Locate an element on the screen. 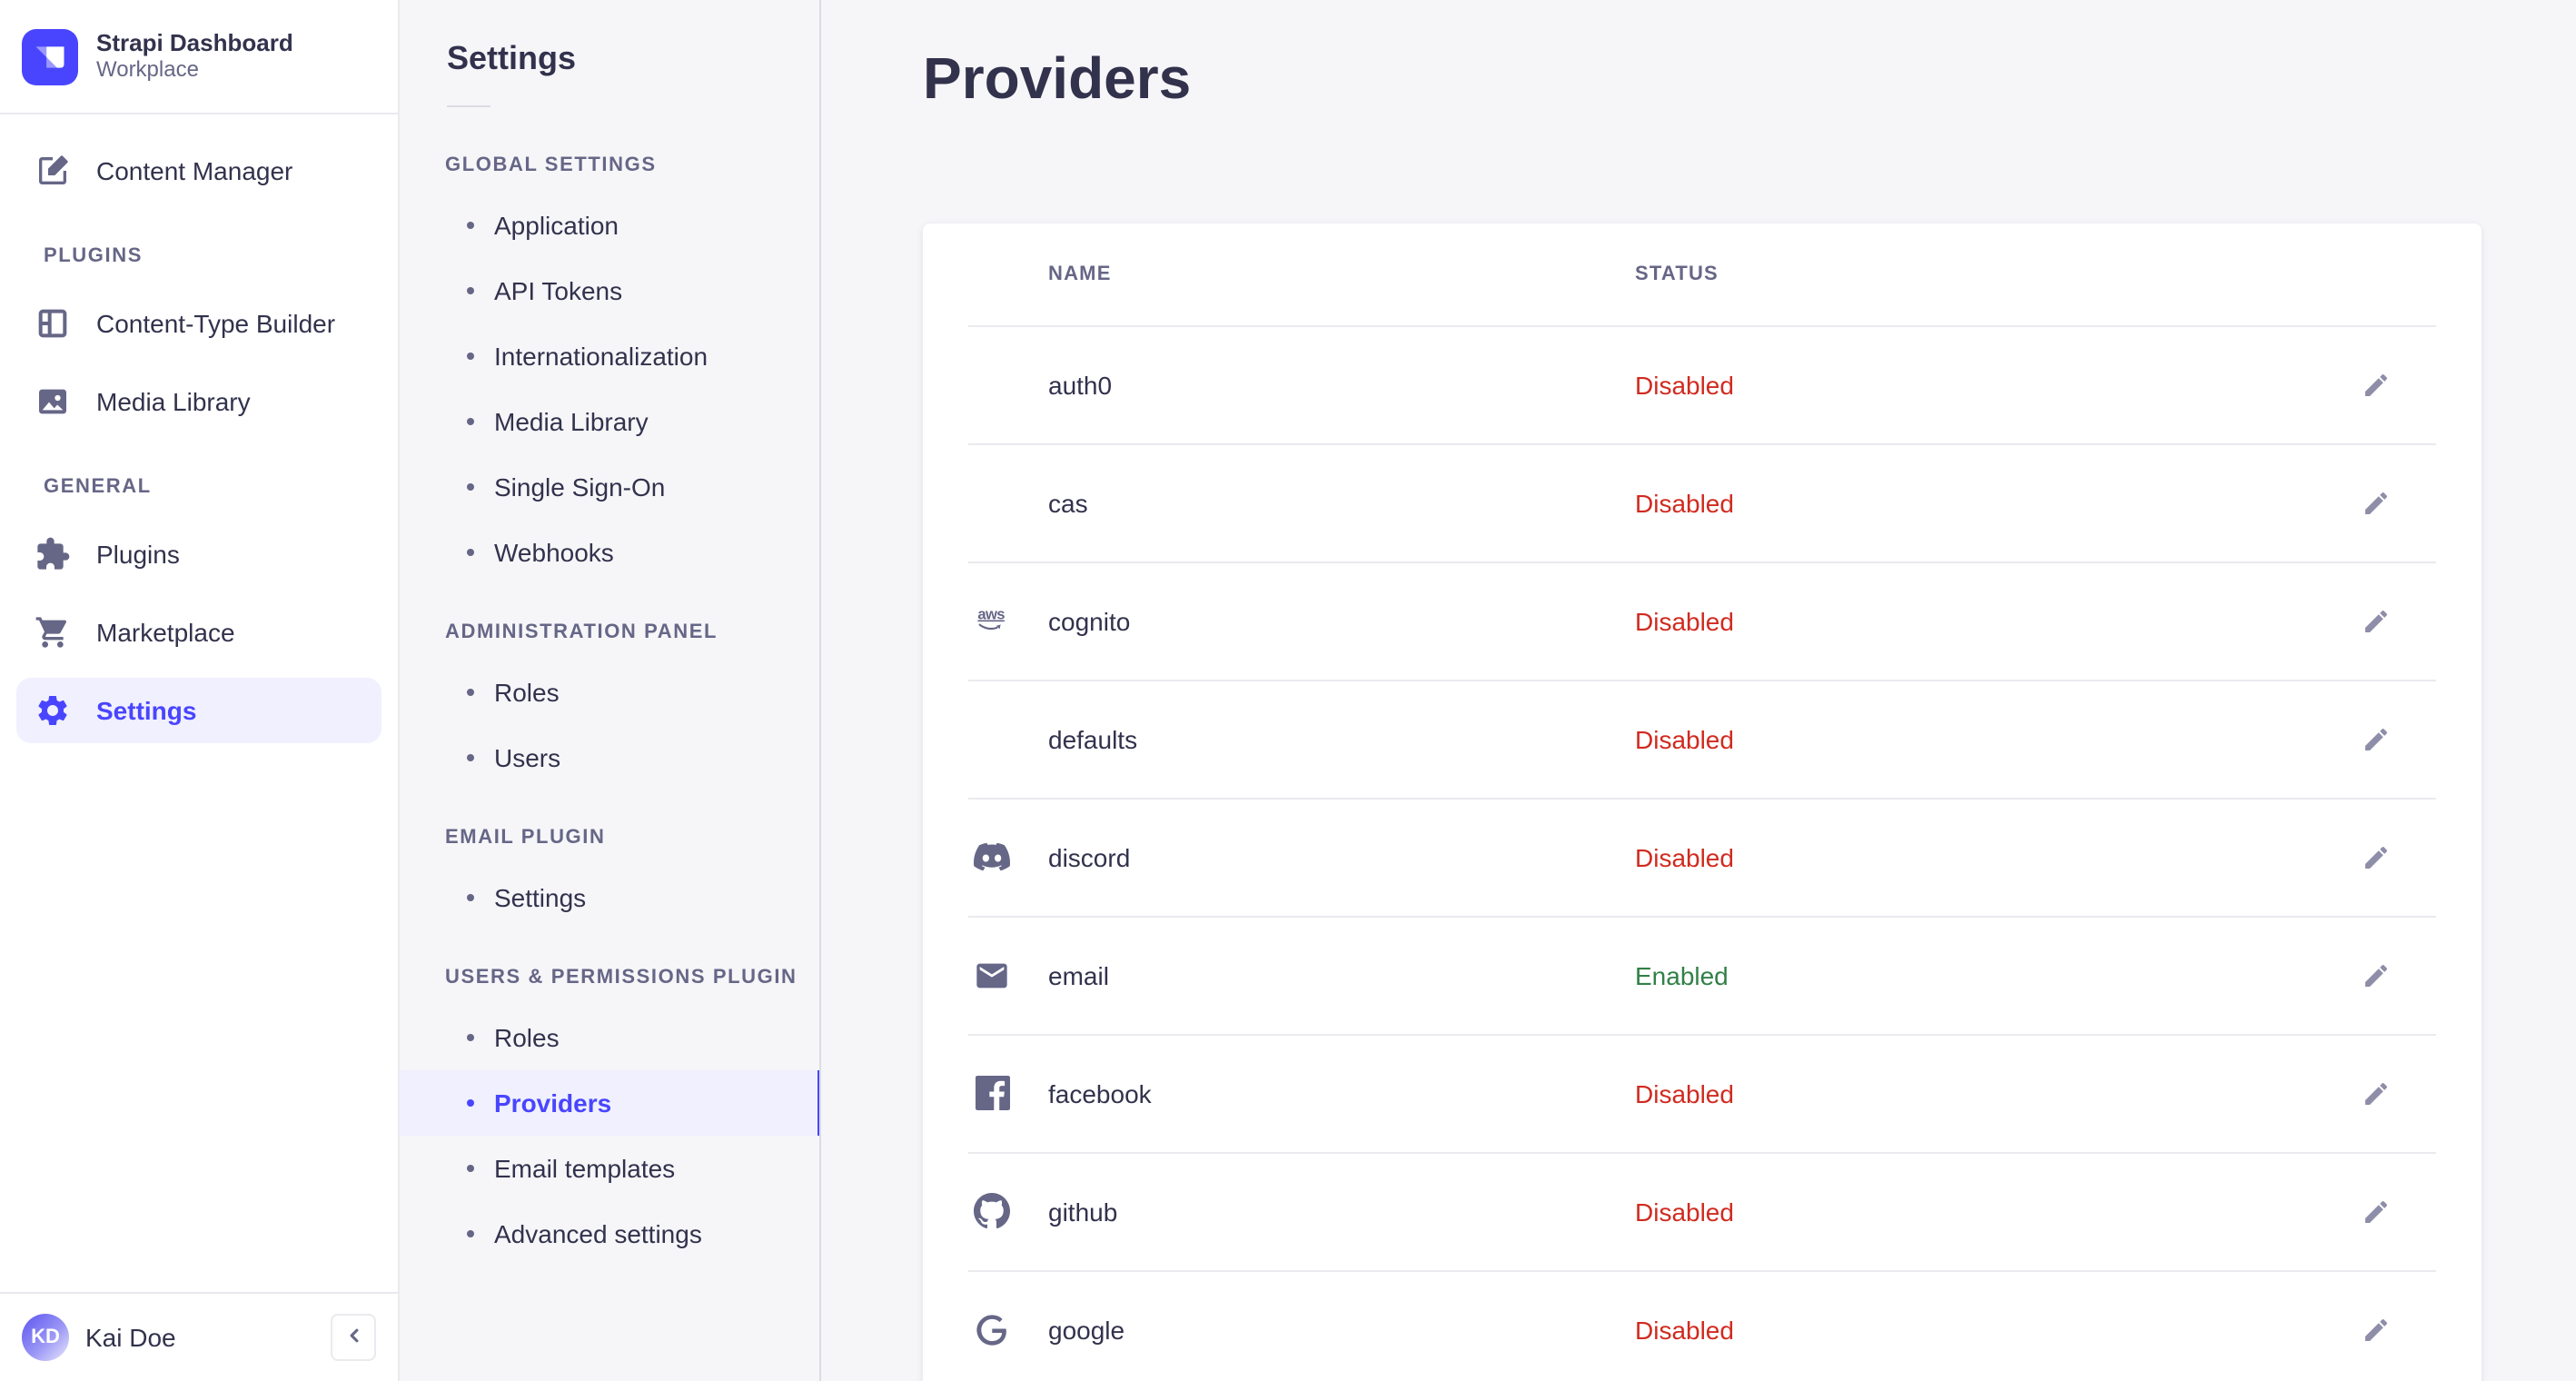  discord-icon is located at coordinates (992, 857).